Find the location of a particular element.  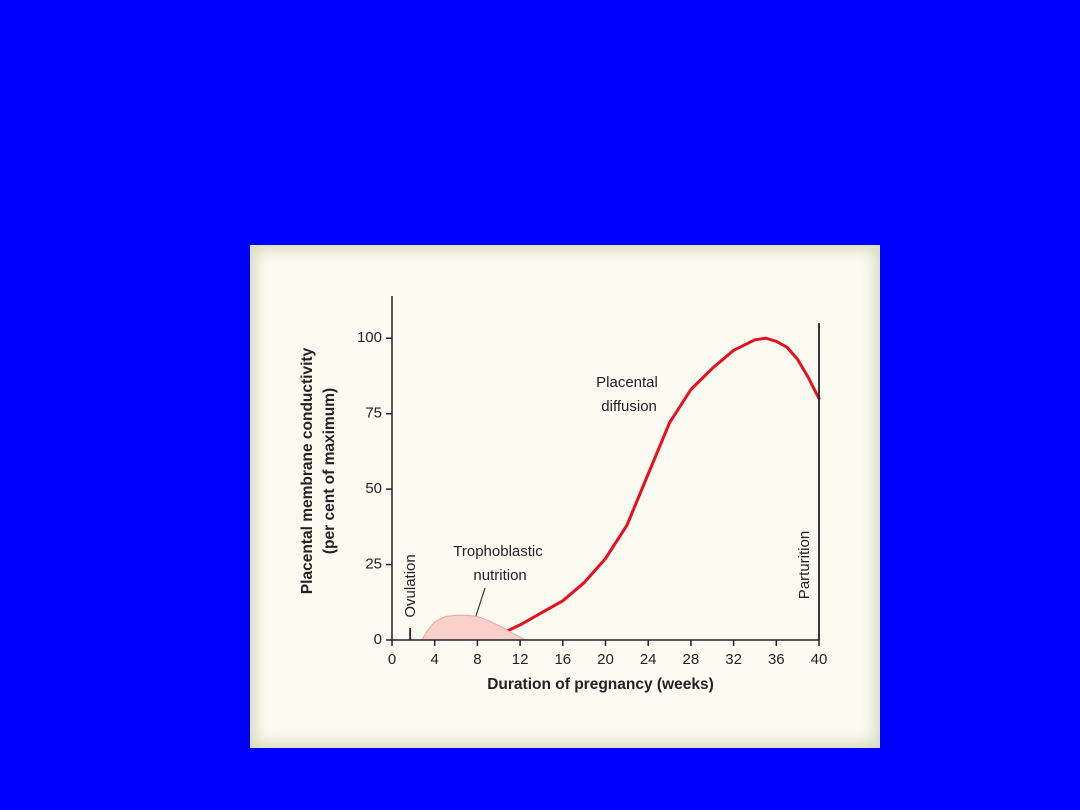

x-tick-label: 28 is located at coordinates (691, 659).